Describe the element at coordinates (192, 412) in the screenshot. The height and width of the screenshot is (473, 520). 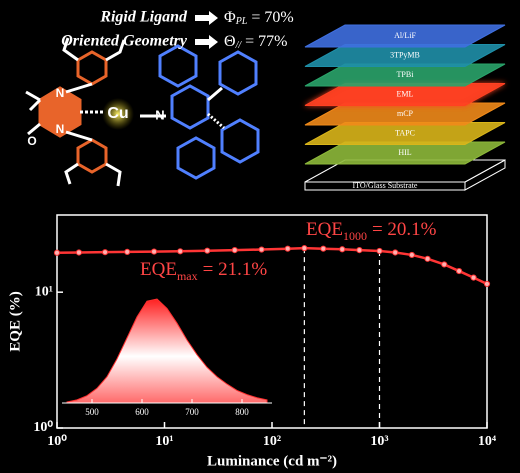
I see `inset-tick-label: 700` at that location.